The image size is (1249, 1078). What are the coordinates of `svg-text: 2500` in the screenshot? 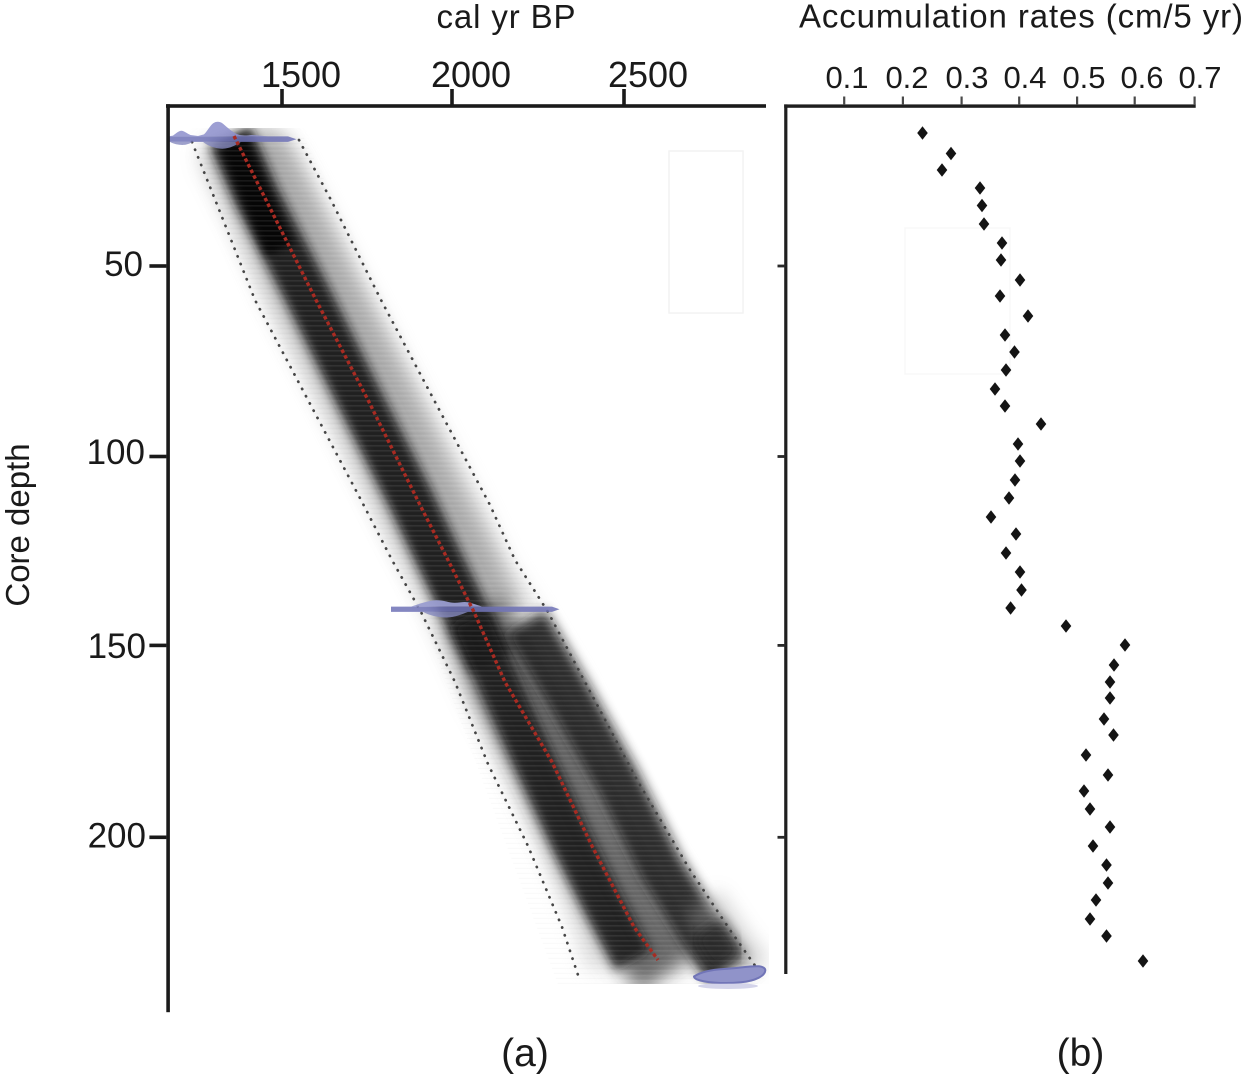 It's located at (648, 74).